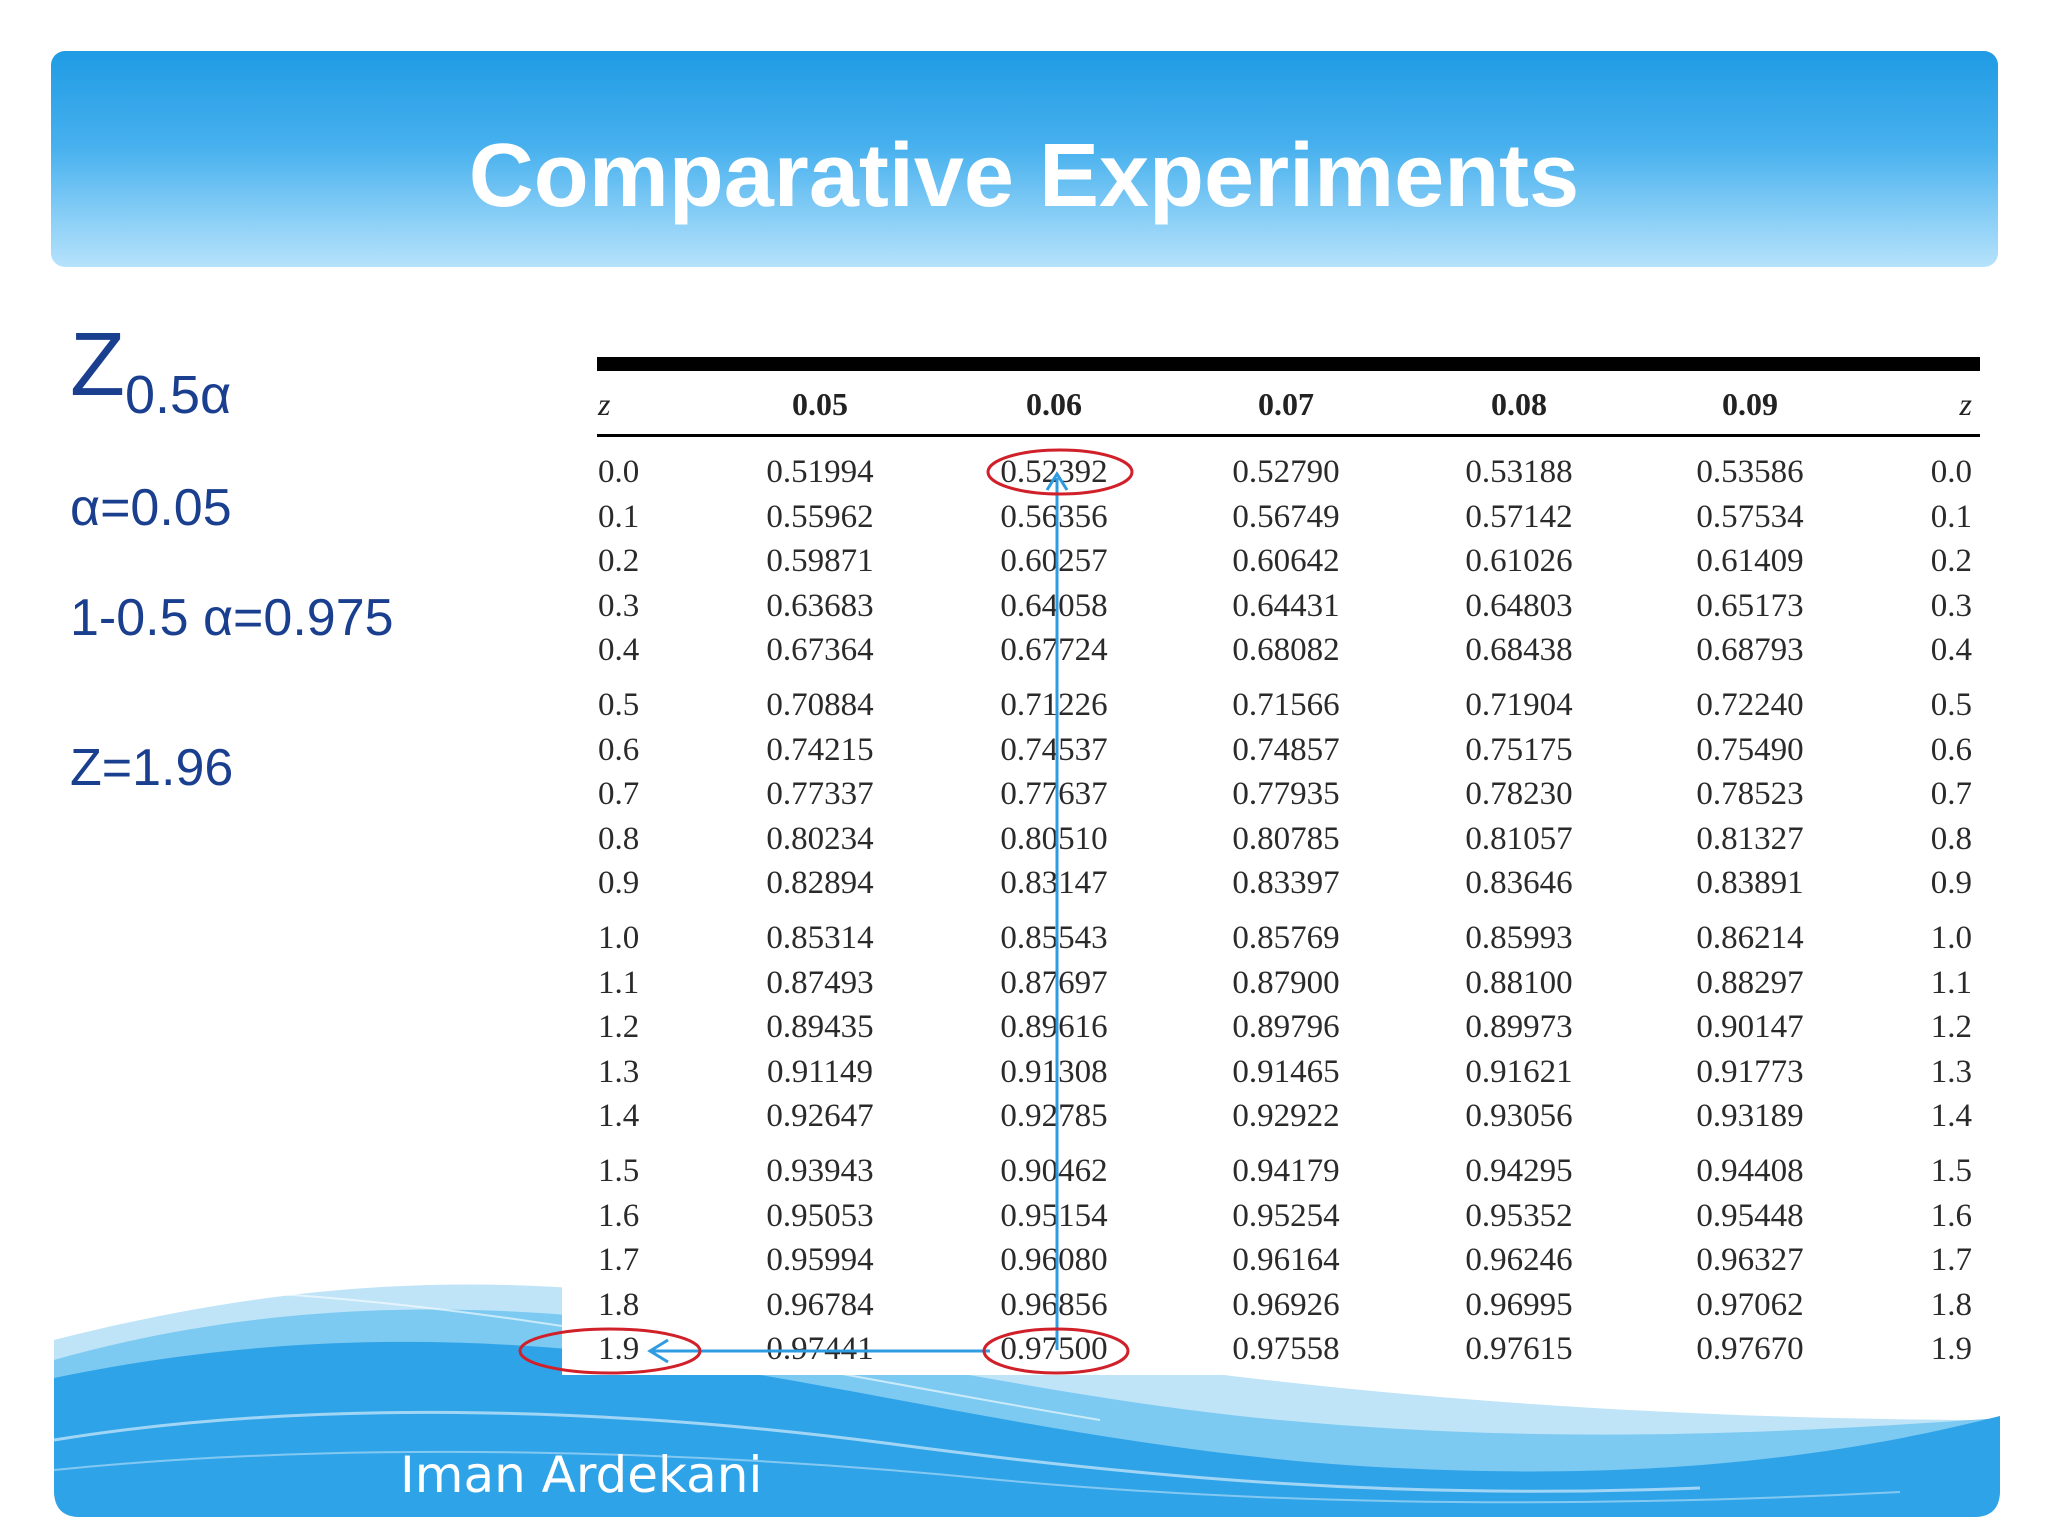 This screenshot has height=1536, width=2048. I want to click on table-cell: 0.61409, so click(1750, 561).